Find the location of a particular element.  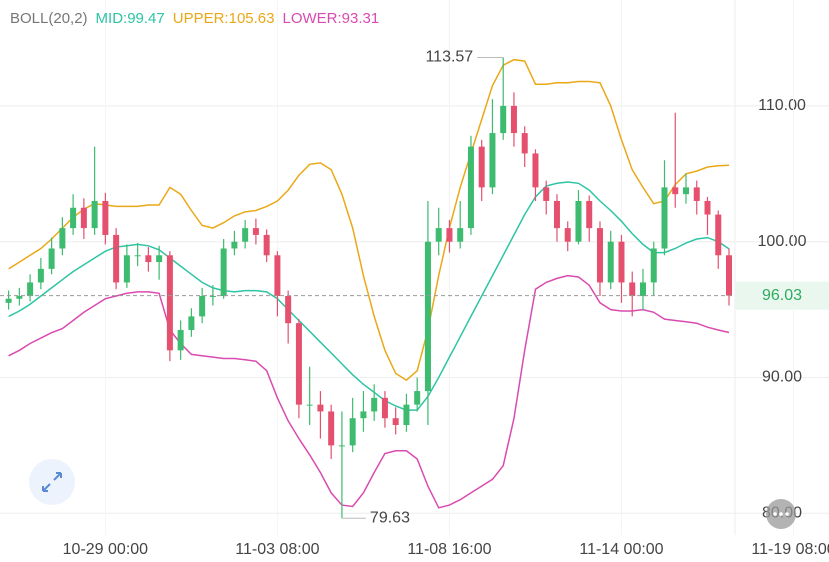

x-tick-label: 10-29 00:00 is located at coordinates (106, 549).